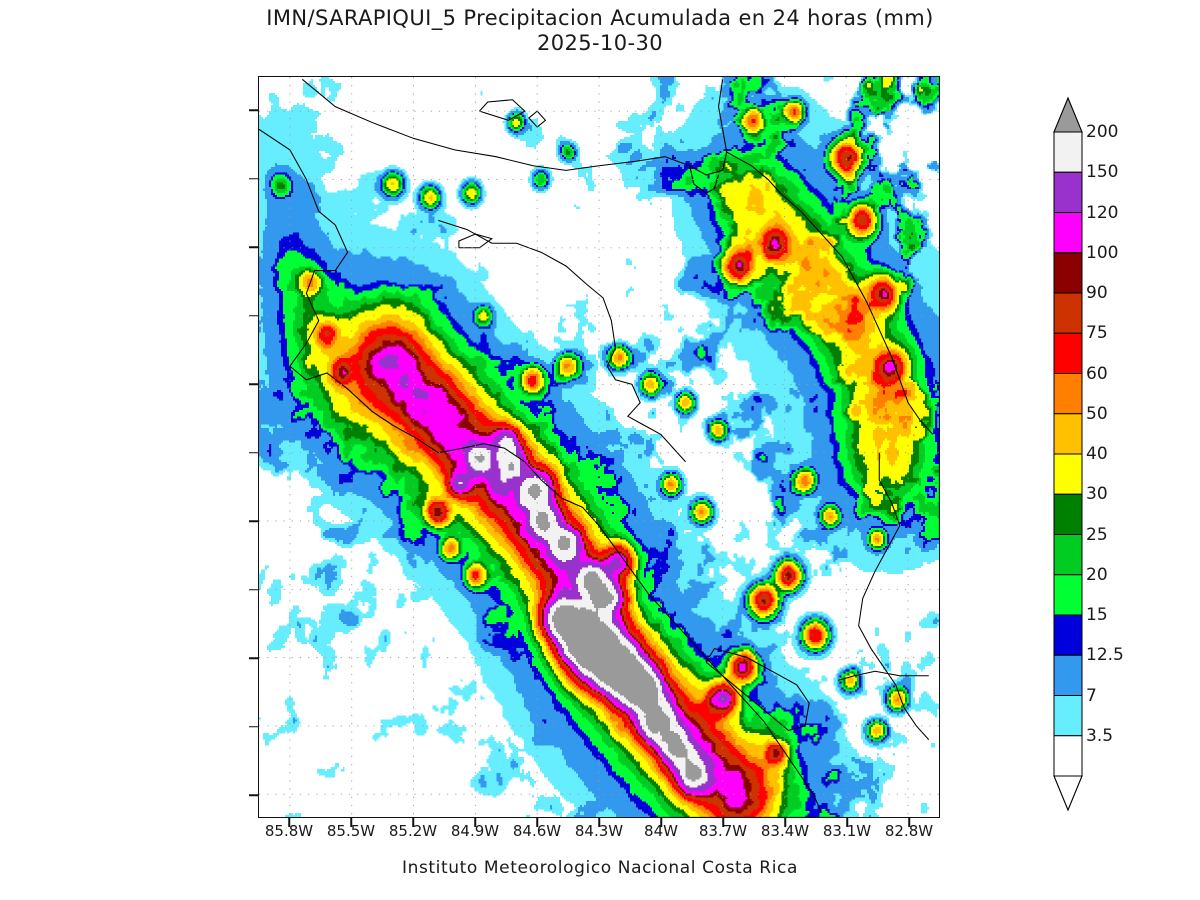 The image size is (1200, 900). I want to click on x-axis-tick-label: 82.8W, so click(909, 831).